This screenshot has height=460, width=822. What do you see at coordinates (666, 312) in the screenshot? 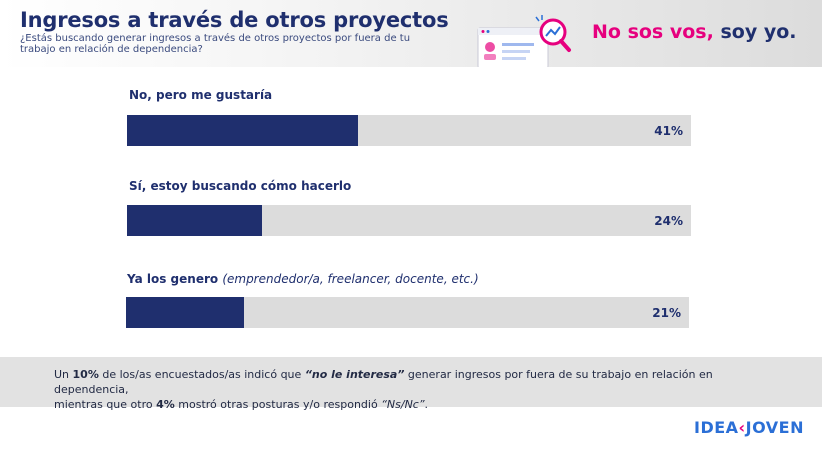
I see `bar-value-label-3: 21%` at bounding box center [666, 312].